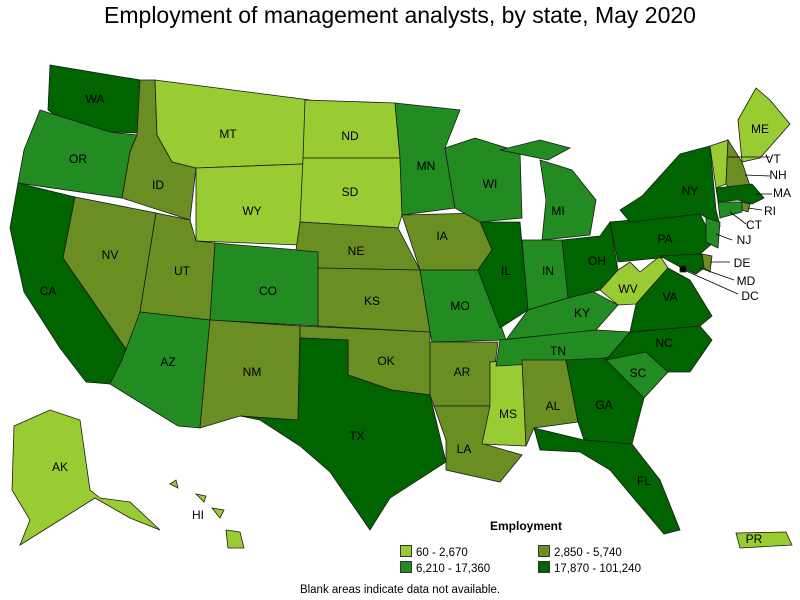  Describe the element at coordinates (558, 351) in the screenshot. I see `state-label-tn: TN` at that location.